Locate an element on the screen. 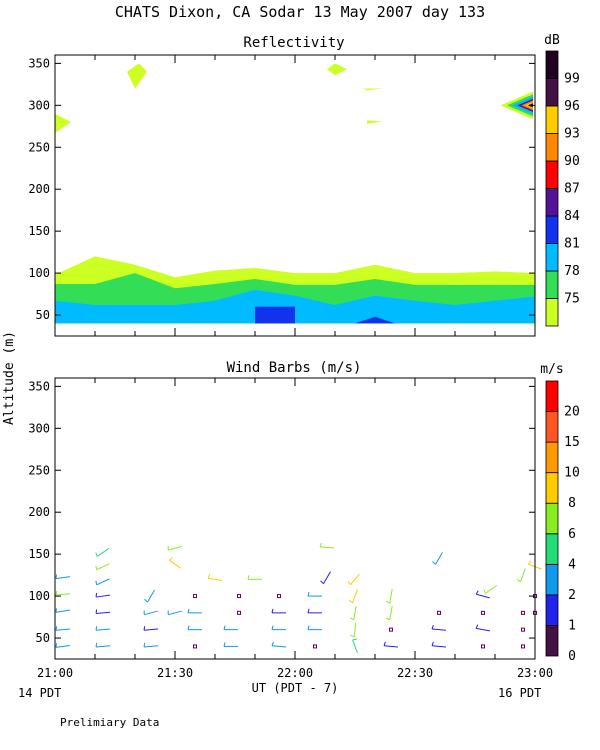 This screenshot has height=750, width=600. x-tick-labels: 21:00 21:30 22:00 22:30 23:00 is located at coordinates (295, 673).